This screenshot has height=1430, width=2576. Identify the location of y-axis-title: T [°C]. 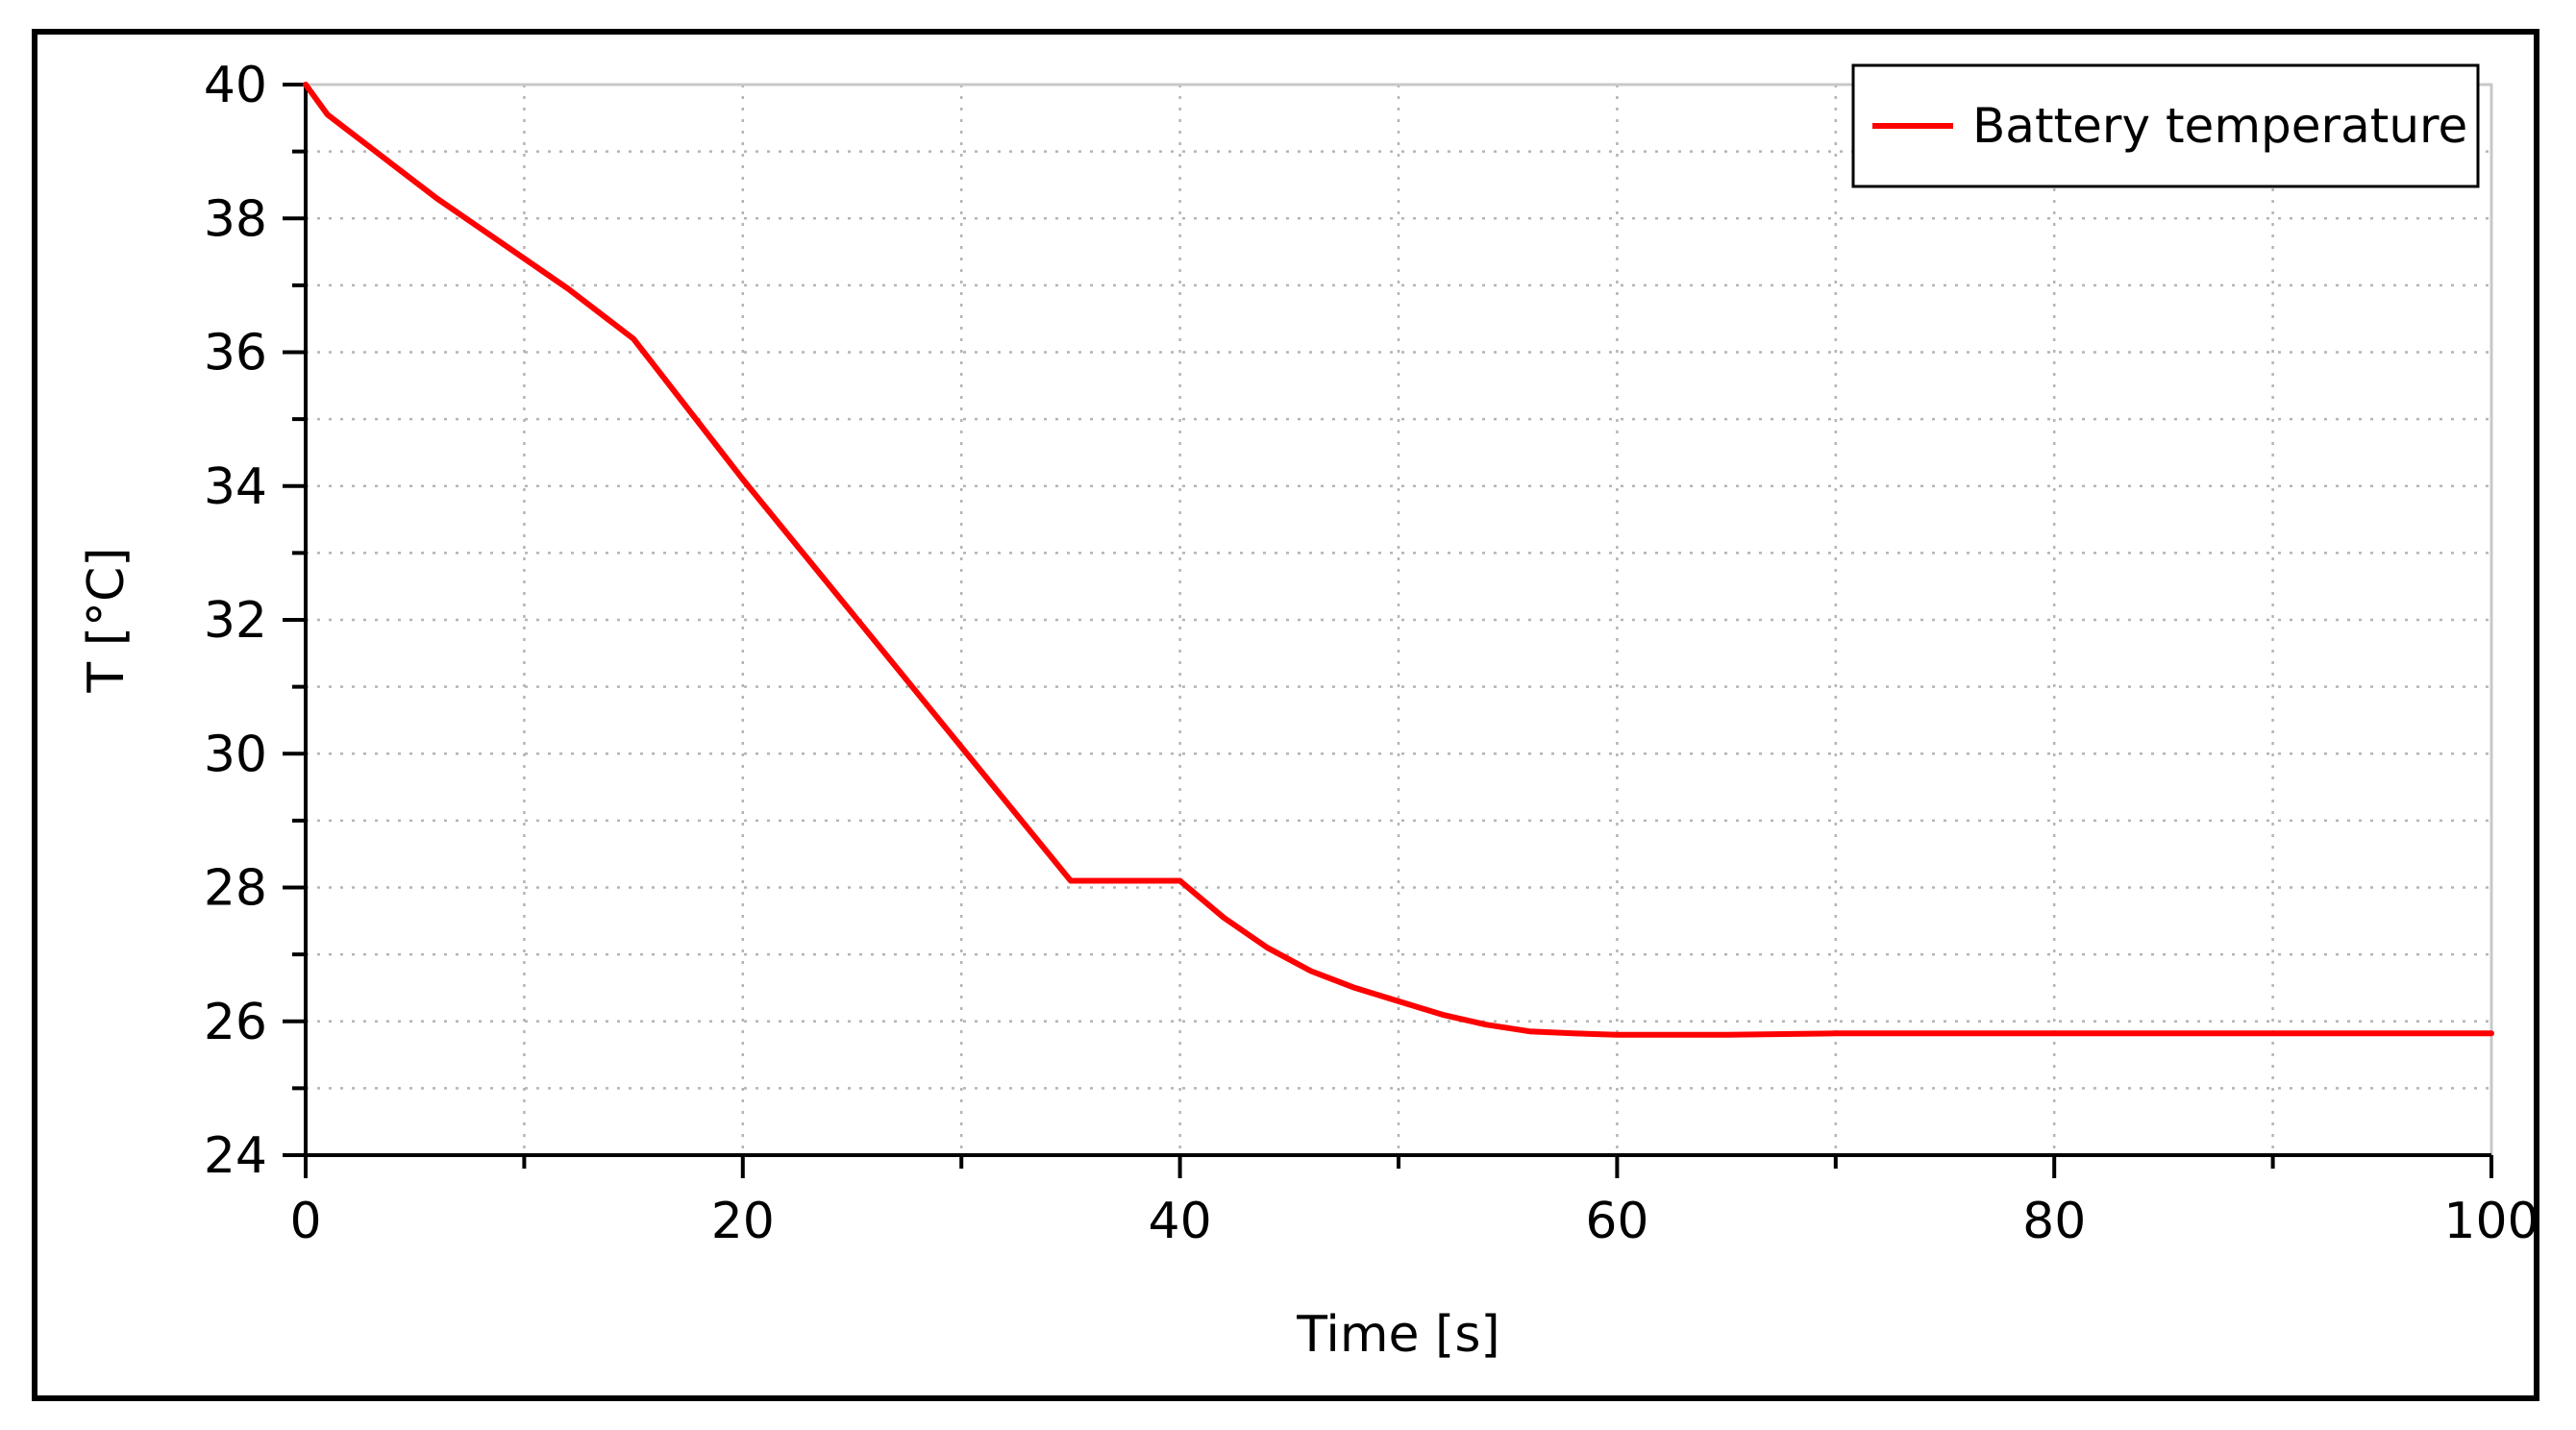
(107, 620).